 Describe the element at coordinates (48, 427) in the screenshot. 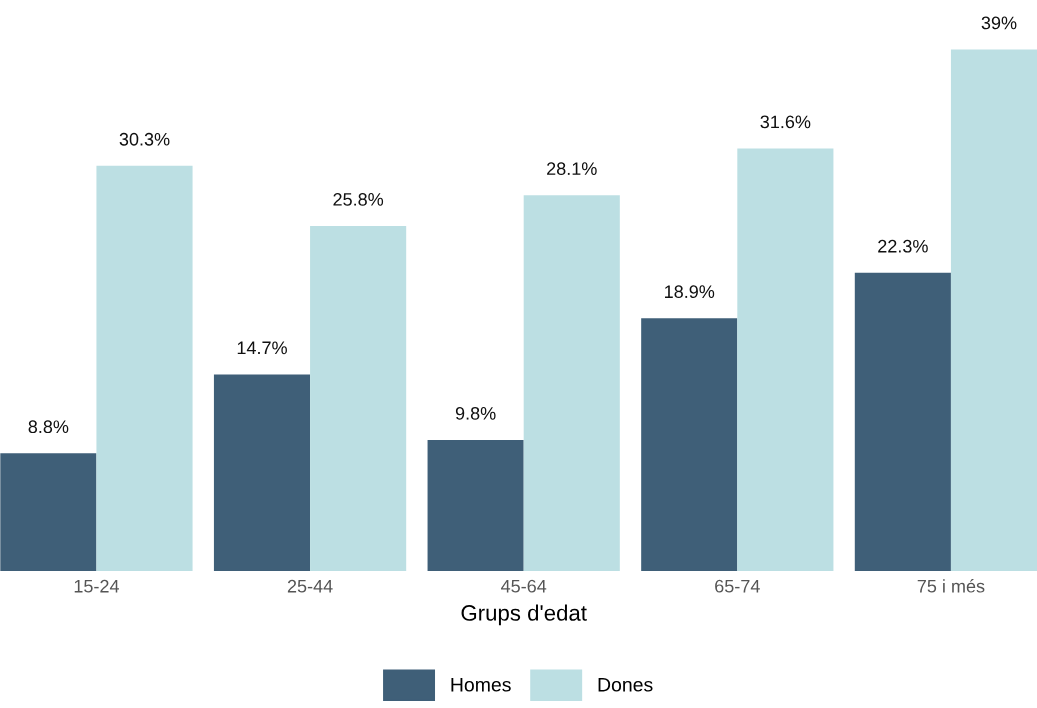

I see `data-label: 8.8%` at that location.